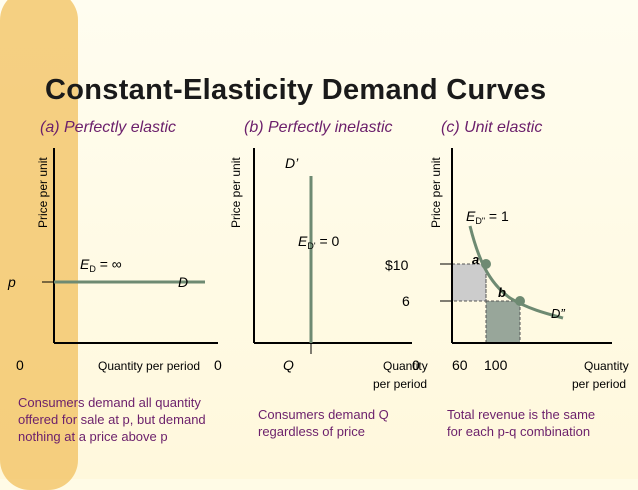 Image resolution: width=638 pixels, height=490 pixels. What do you see at coordinates (311, 246) in the screenshot?
I see `panel-b-elasticity-sub: D'` at bounding box center [311, 246].